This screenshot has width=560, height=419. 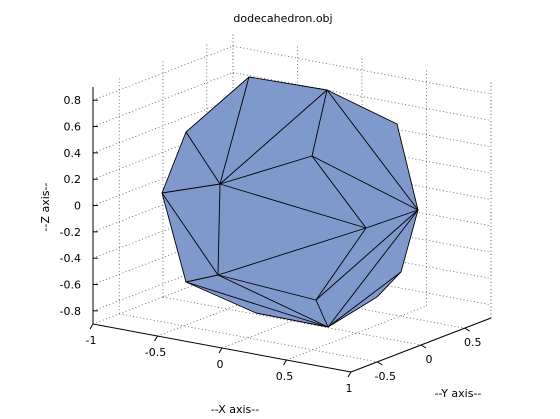 What do you see at coordinates (73, 127) in the screenshot?
I see `z-tick-label: 0.6` at bounding box center [73, 127].